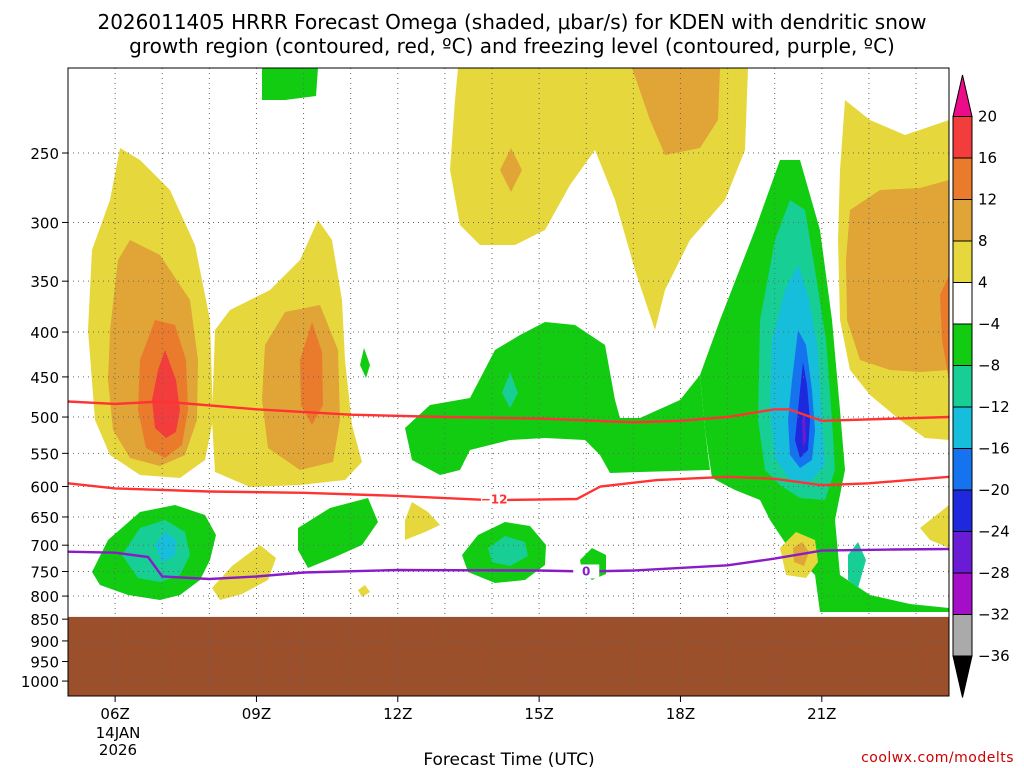 The height and width of the screenshot is (768, 1024). I want to click on omega-area-upper-gold-small, so click(511, 170).